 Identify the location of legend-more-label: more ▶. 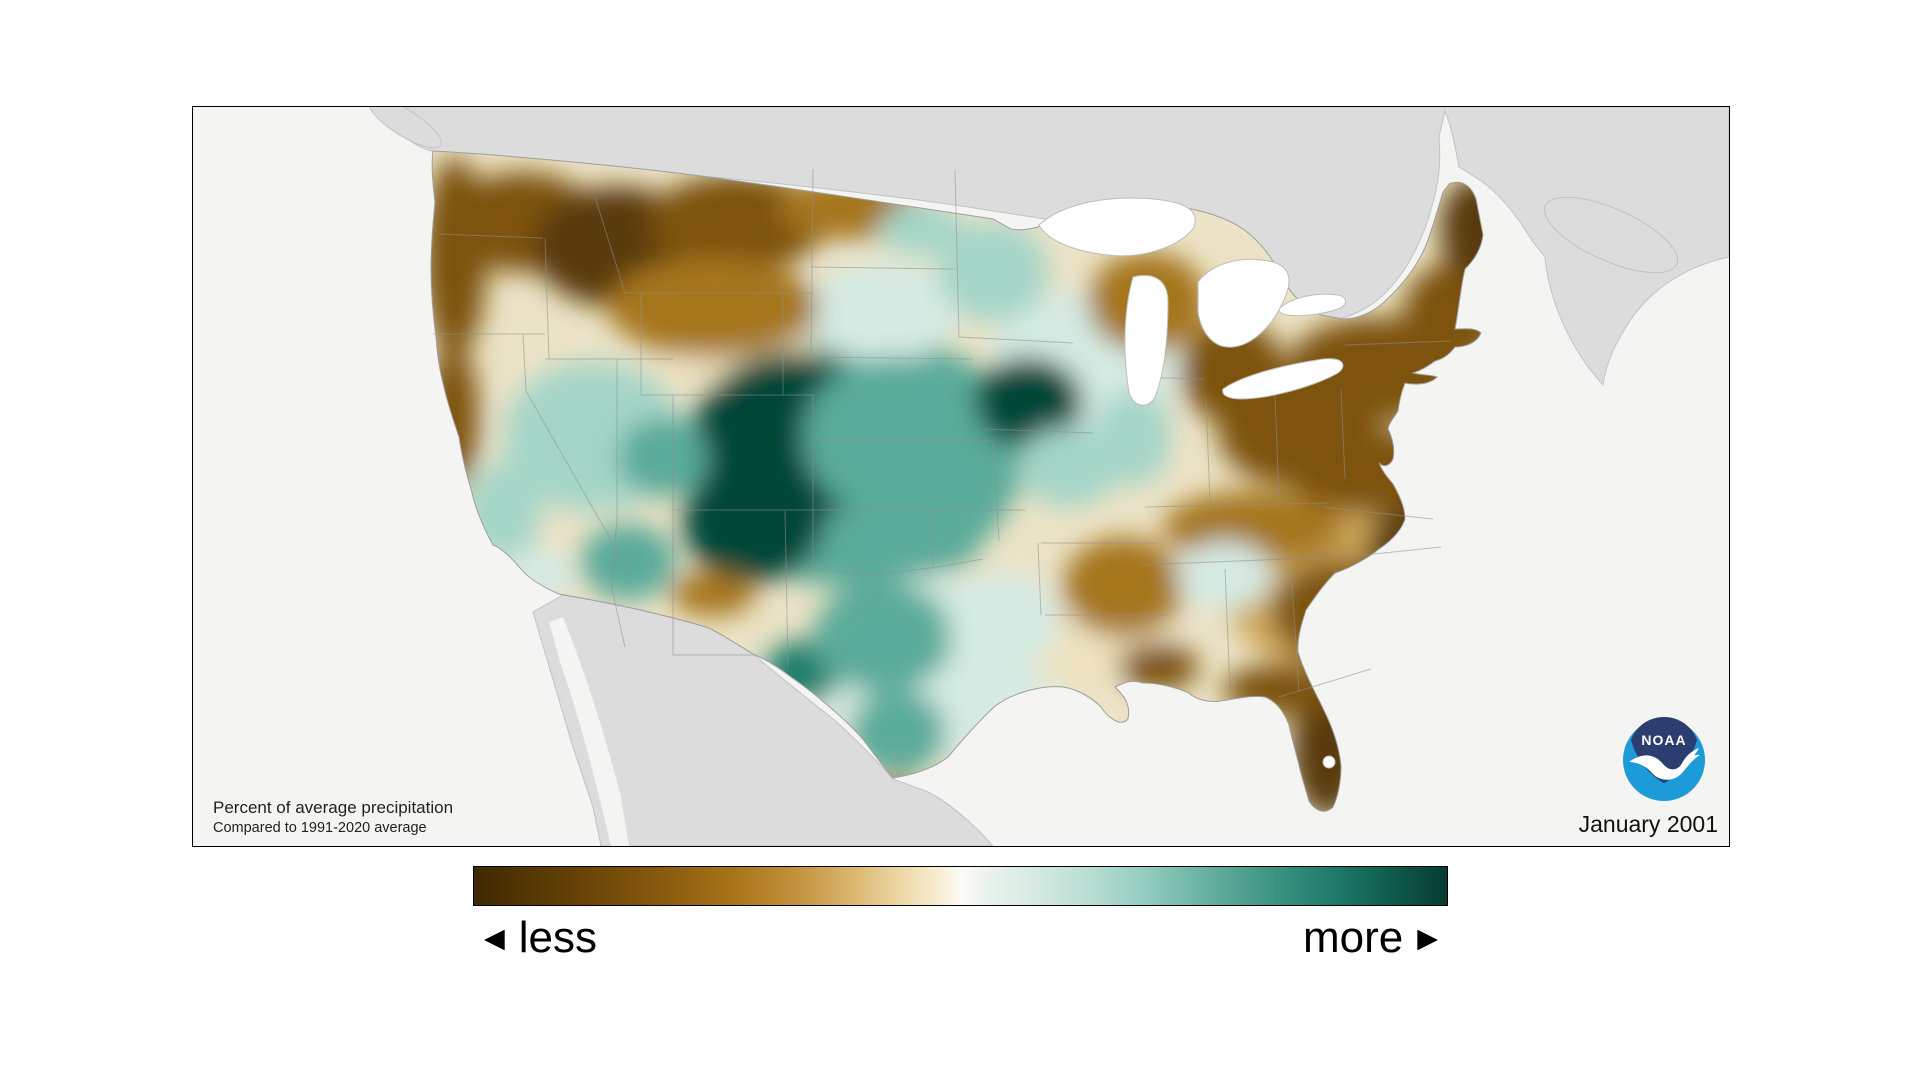
(1370, 938).